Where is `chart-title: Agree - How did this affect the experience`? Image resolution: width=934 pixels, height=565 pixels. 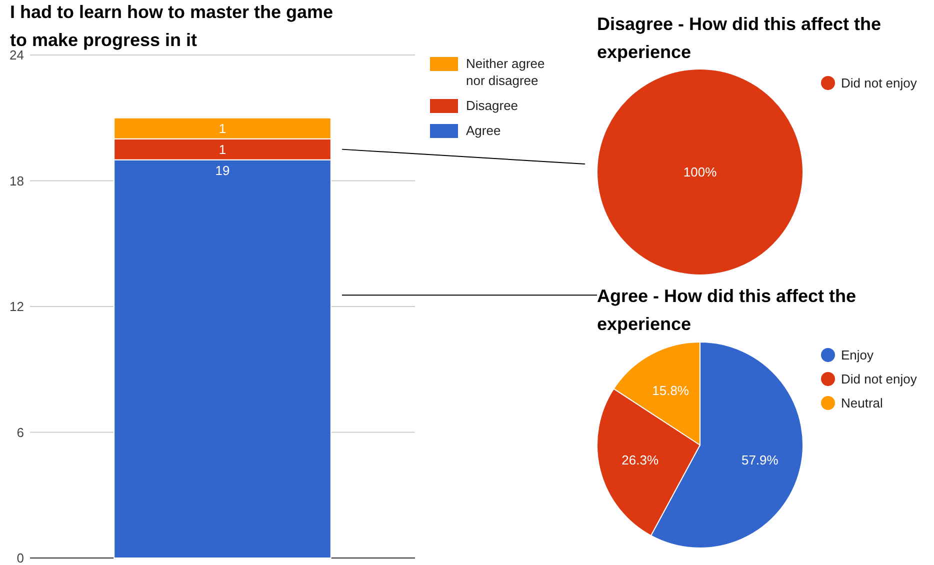 chart-title: Agree - How did this affect the experience is located at coordinates (726, 310).